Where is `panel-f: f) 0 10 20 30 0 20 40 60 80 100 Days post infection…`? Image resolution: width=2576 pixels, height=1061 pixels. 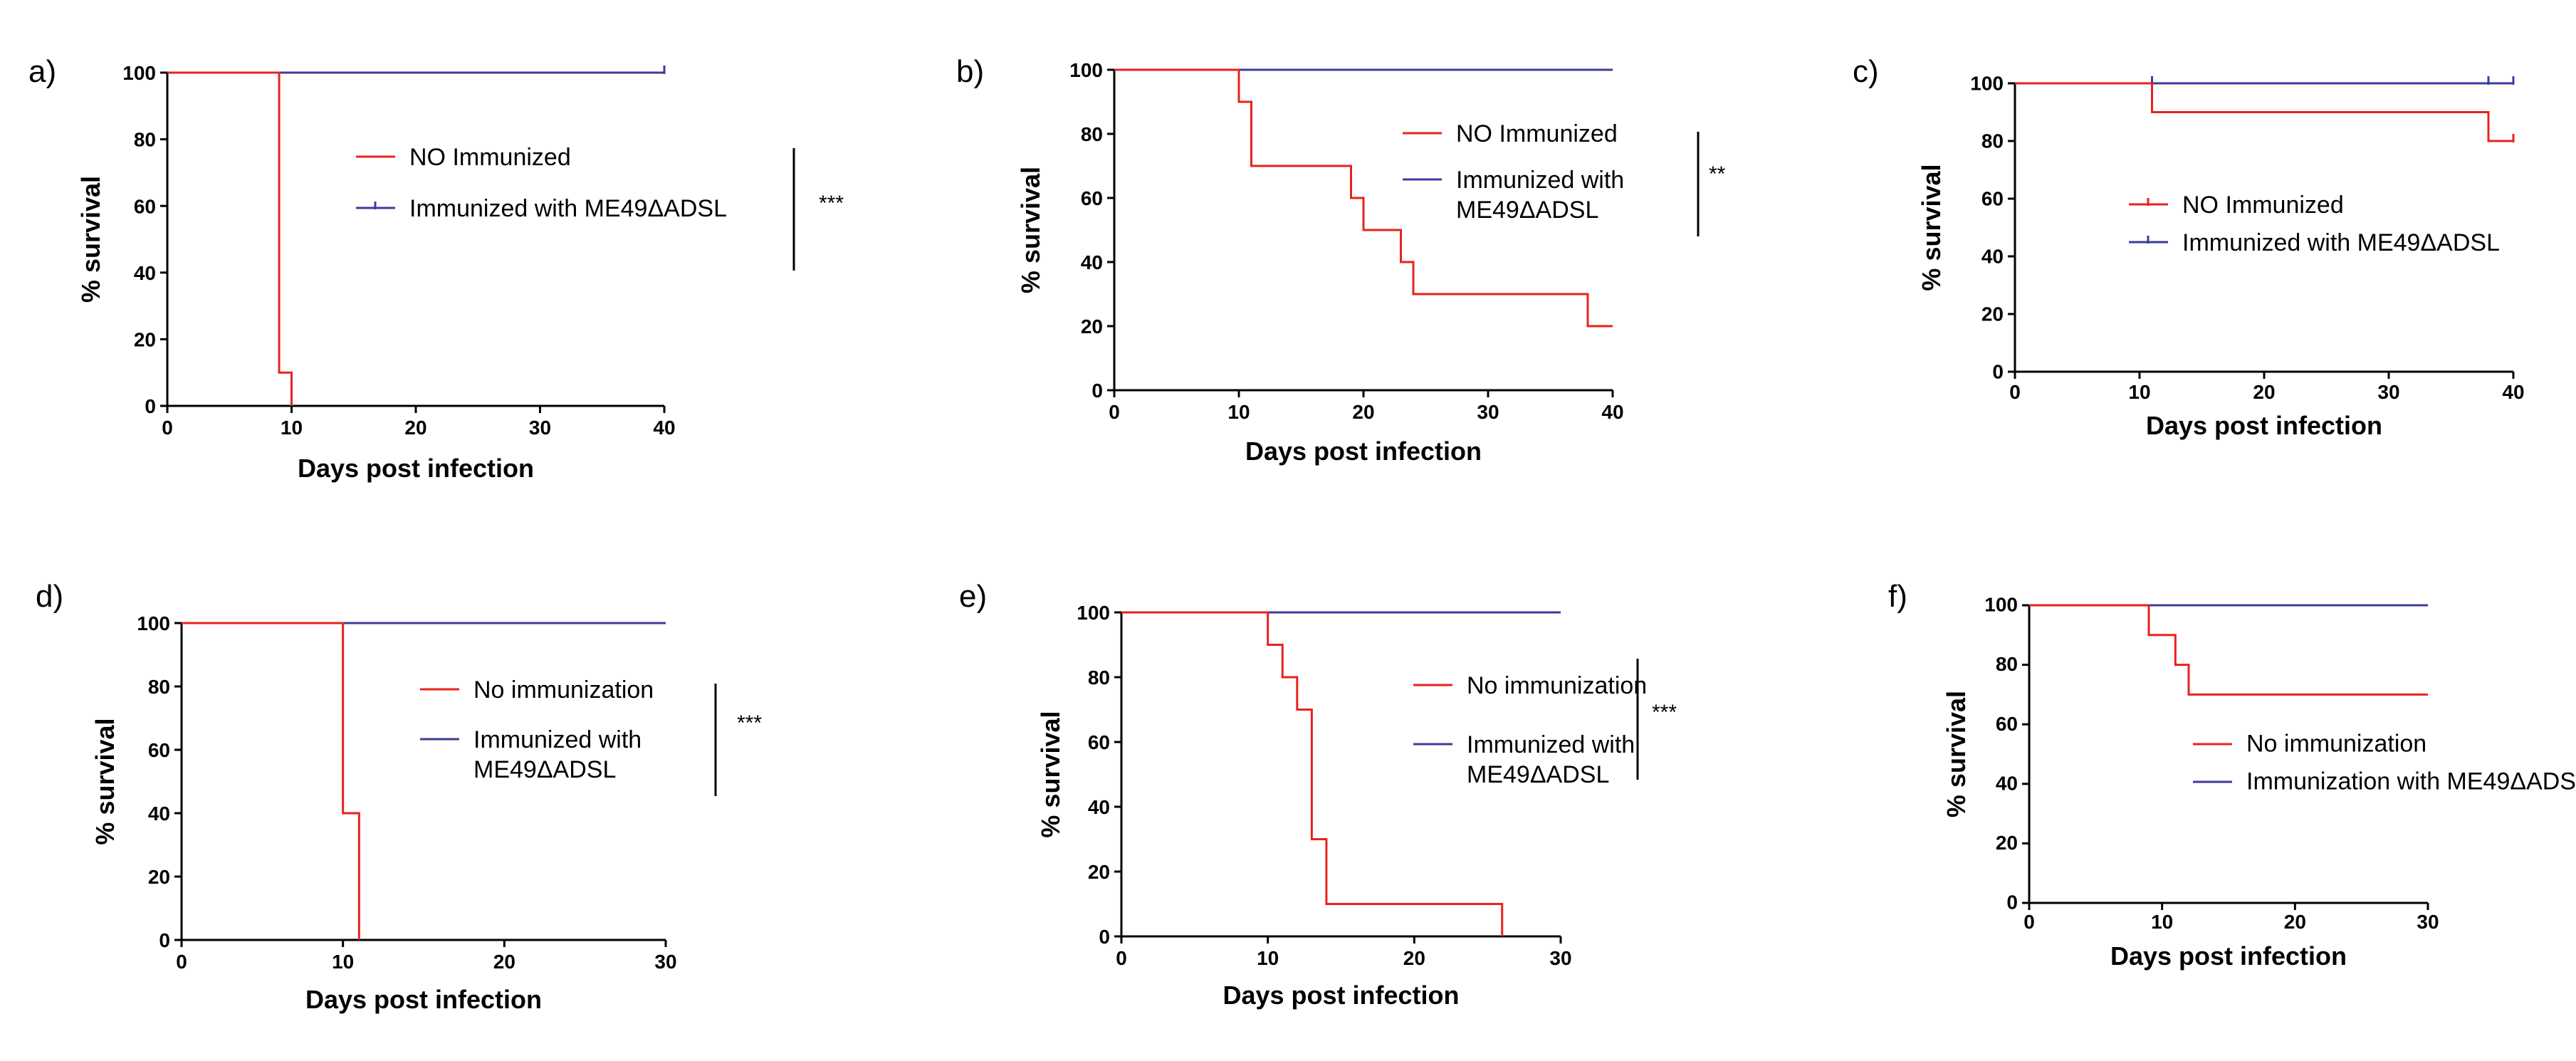
panel-f: f) 0 10 20 30 0 20 40 60 80 100 Days post infection… is located at coordinates (2232, 775).